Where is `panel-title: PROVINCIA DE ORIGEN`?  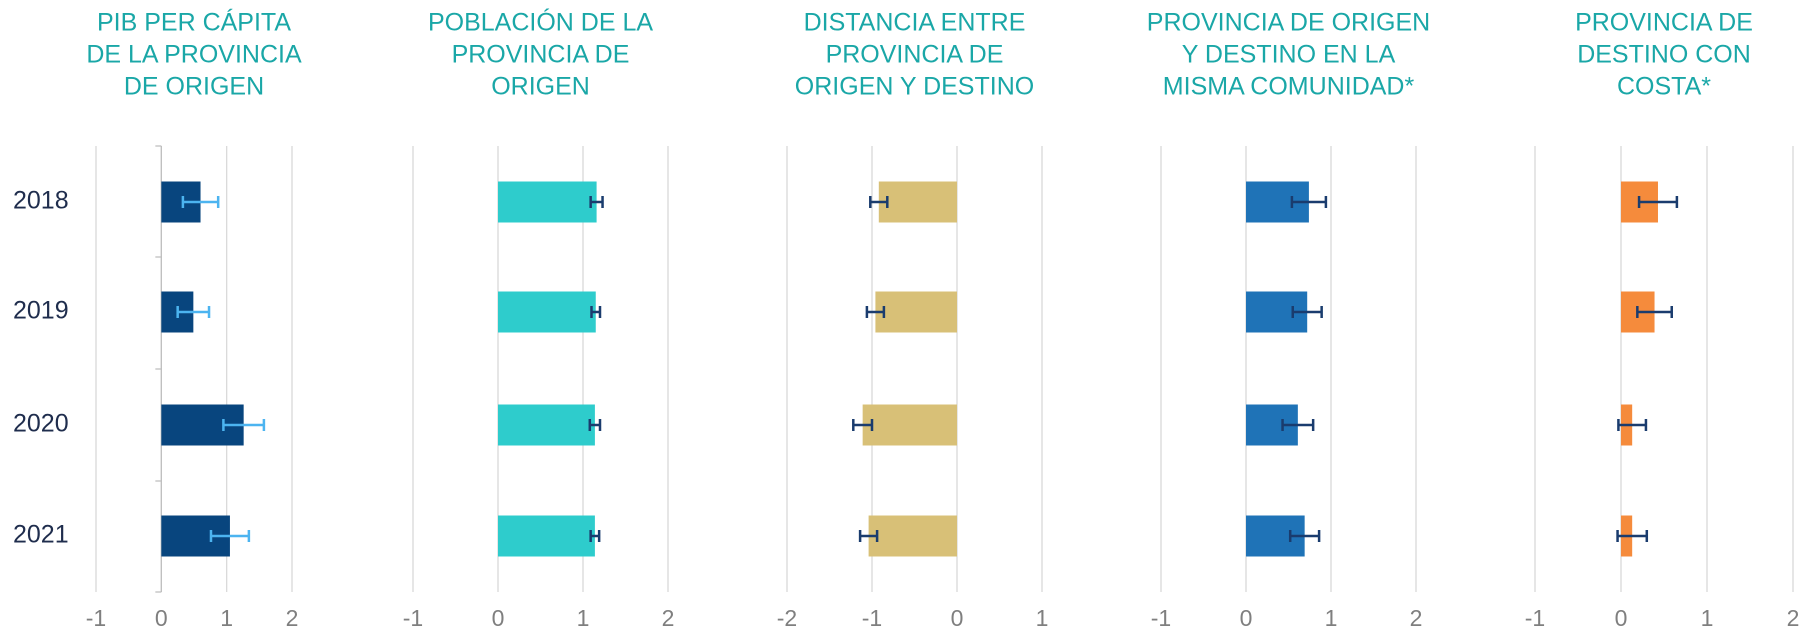
panel-title: PROVINCIA DE ORIGEN is located at coordinates (1288, 23).